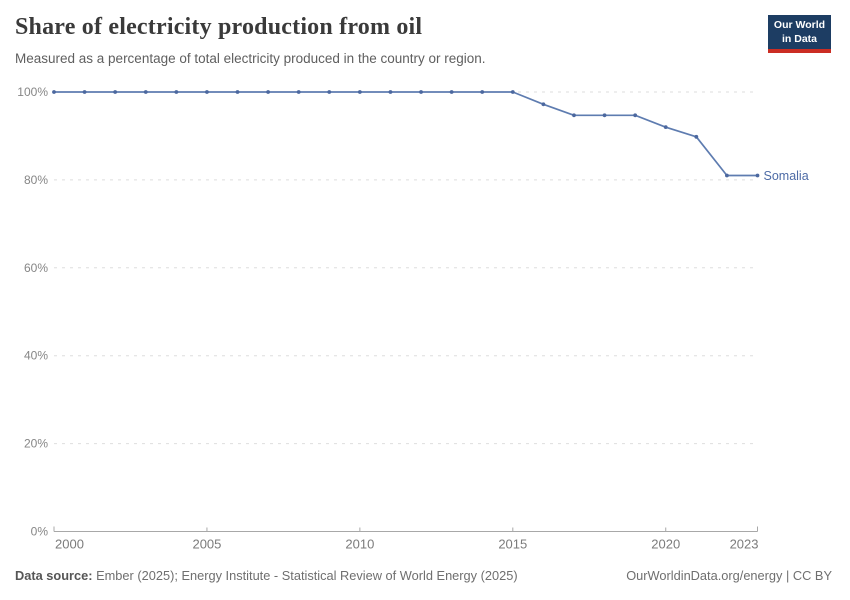 The image size is (850, 600). Describe the element at coordinates (36, 268) in the screenshot. I see `y-tick-label: 60%` at that location.